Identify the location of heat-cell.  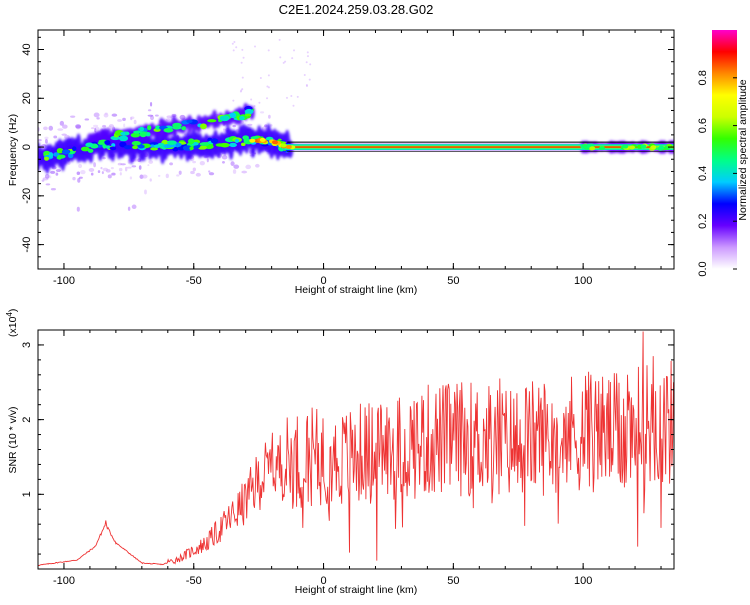
(189, 124).